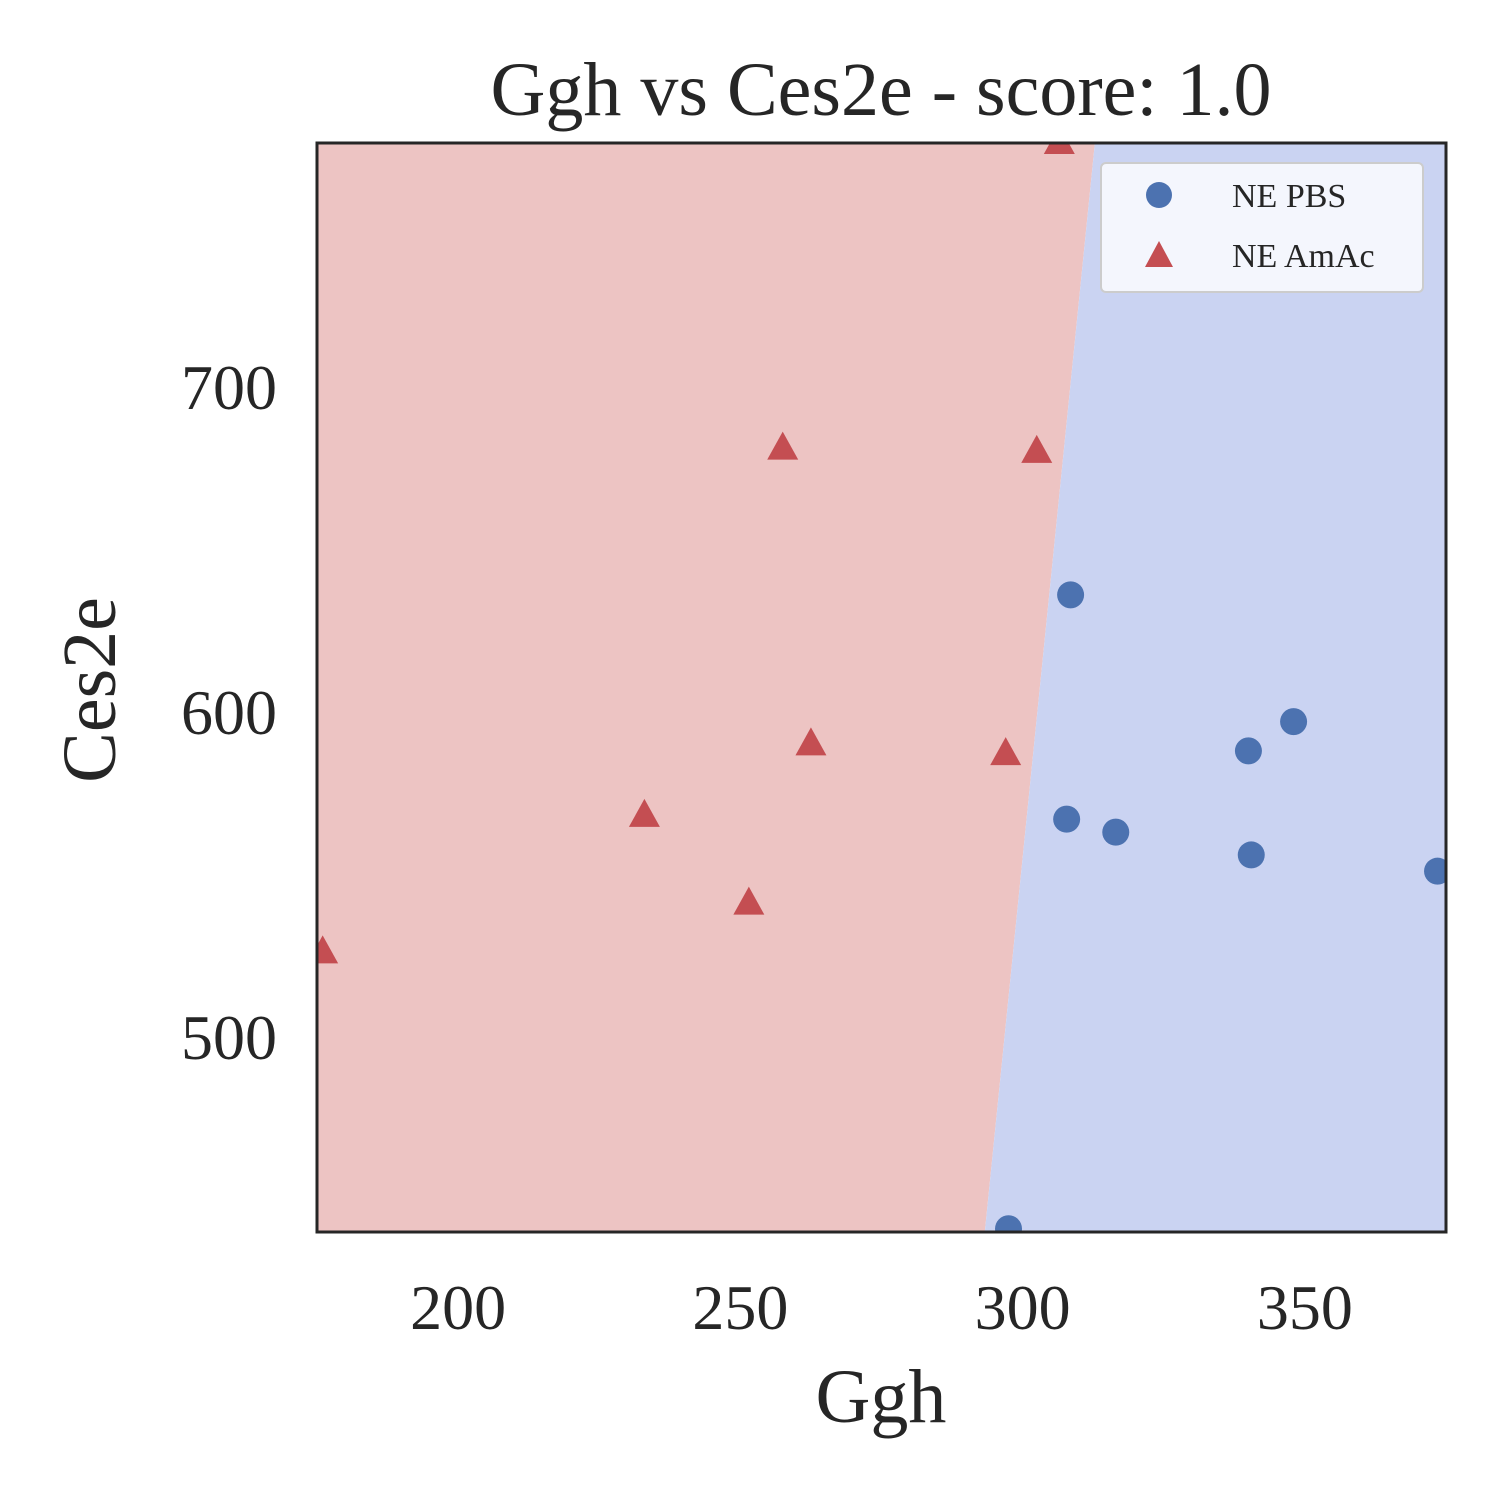 The height and width of the screenshot is (1500, 1500). Describe the element at coordinates (229, 387) in the screenshot. I see `y-tick-label: 700` at that location.